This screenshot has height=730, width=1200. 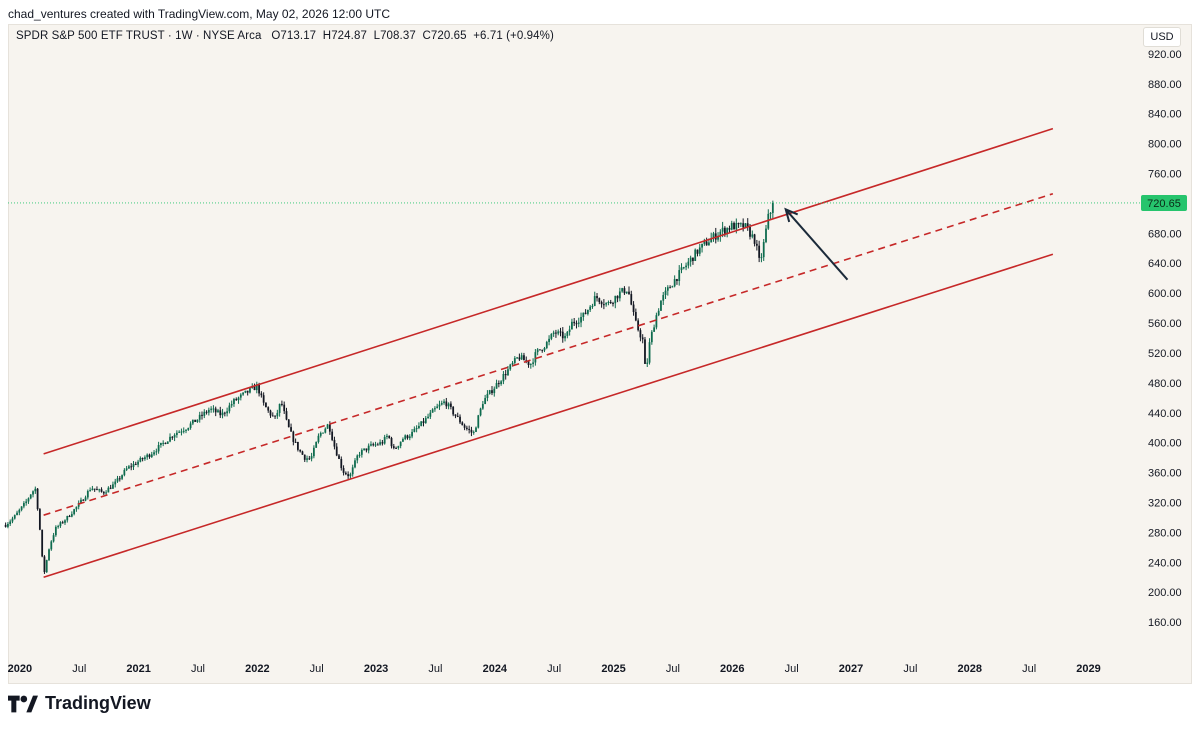 What do you see at coordinates (1165, 414) in the screenshot?
I see `y-tick-label: 440.00` at bounding box center [1165, 414].